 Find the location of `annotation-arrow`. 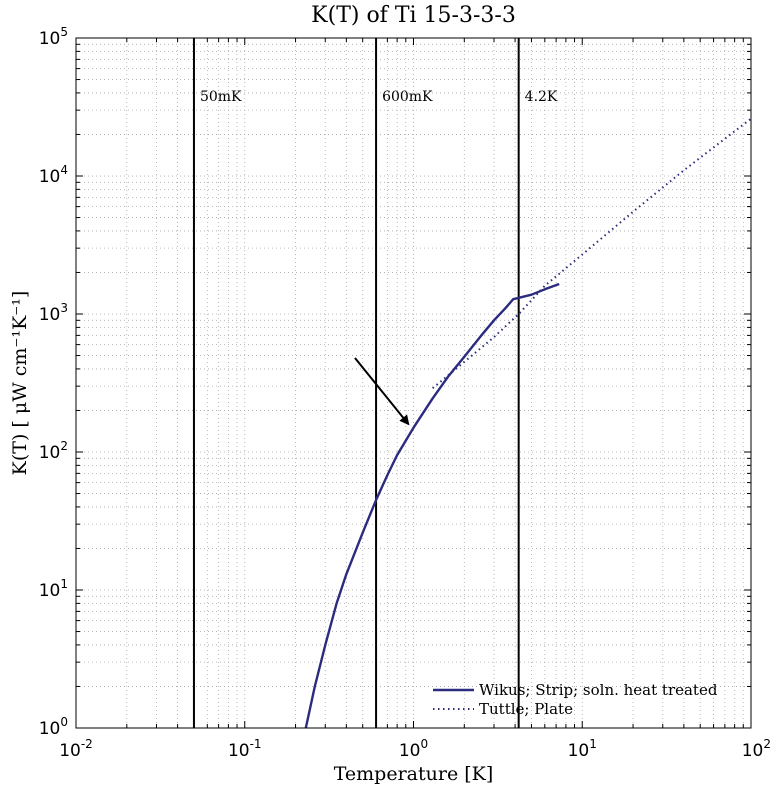

annotation-arrow is located at coordinates (382, 391).